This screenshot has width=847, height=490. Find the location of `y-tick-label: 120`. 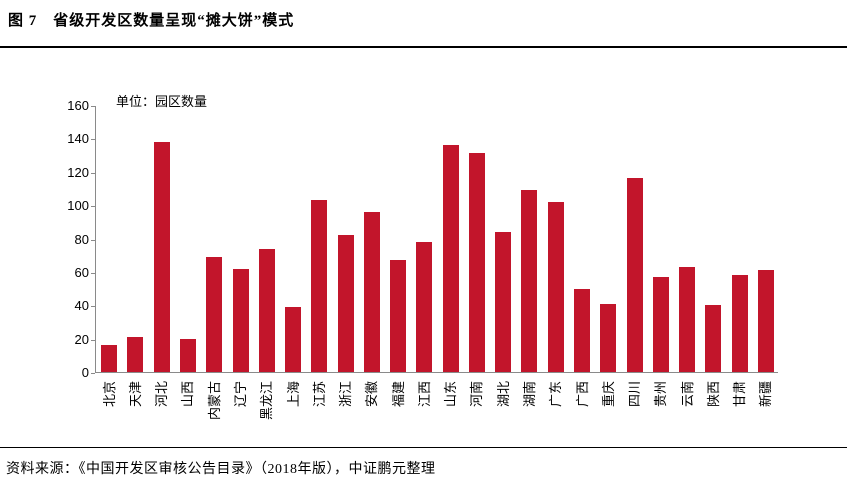

y-tick-label: 120 is located at coordinates (78, 172).